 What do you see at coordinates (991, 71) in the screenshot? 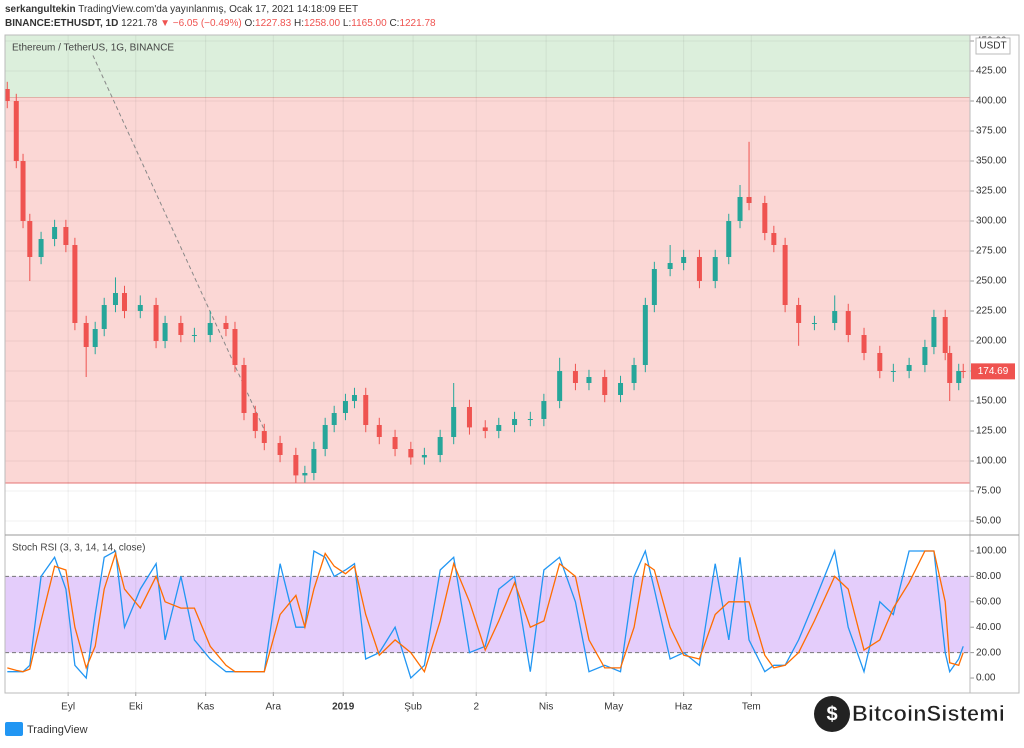
I see `y-tick-label: 425.00` at bounding box center [991, 71].